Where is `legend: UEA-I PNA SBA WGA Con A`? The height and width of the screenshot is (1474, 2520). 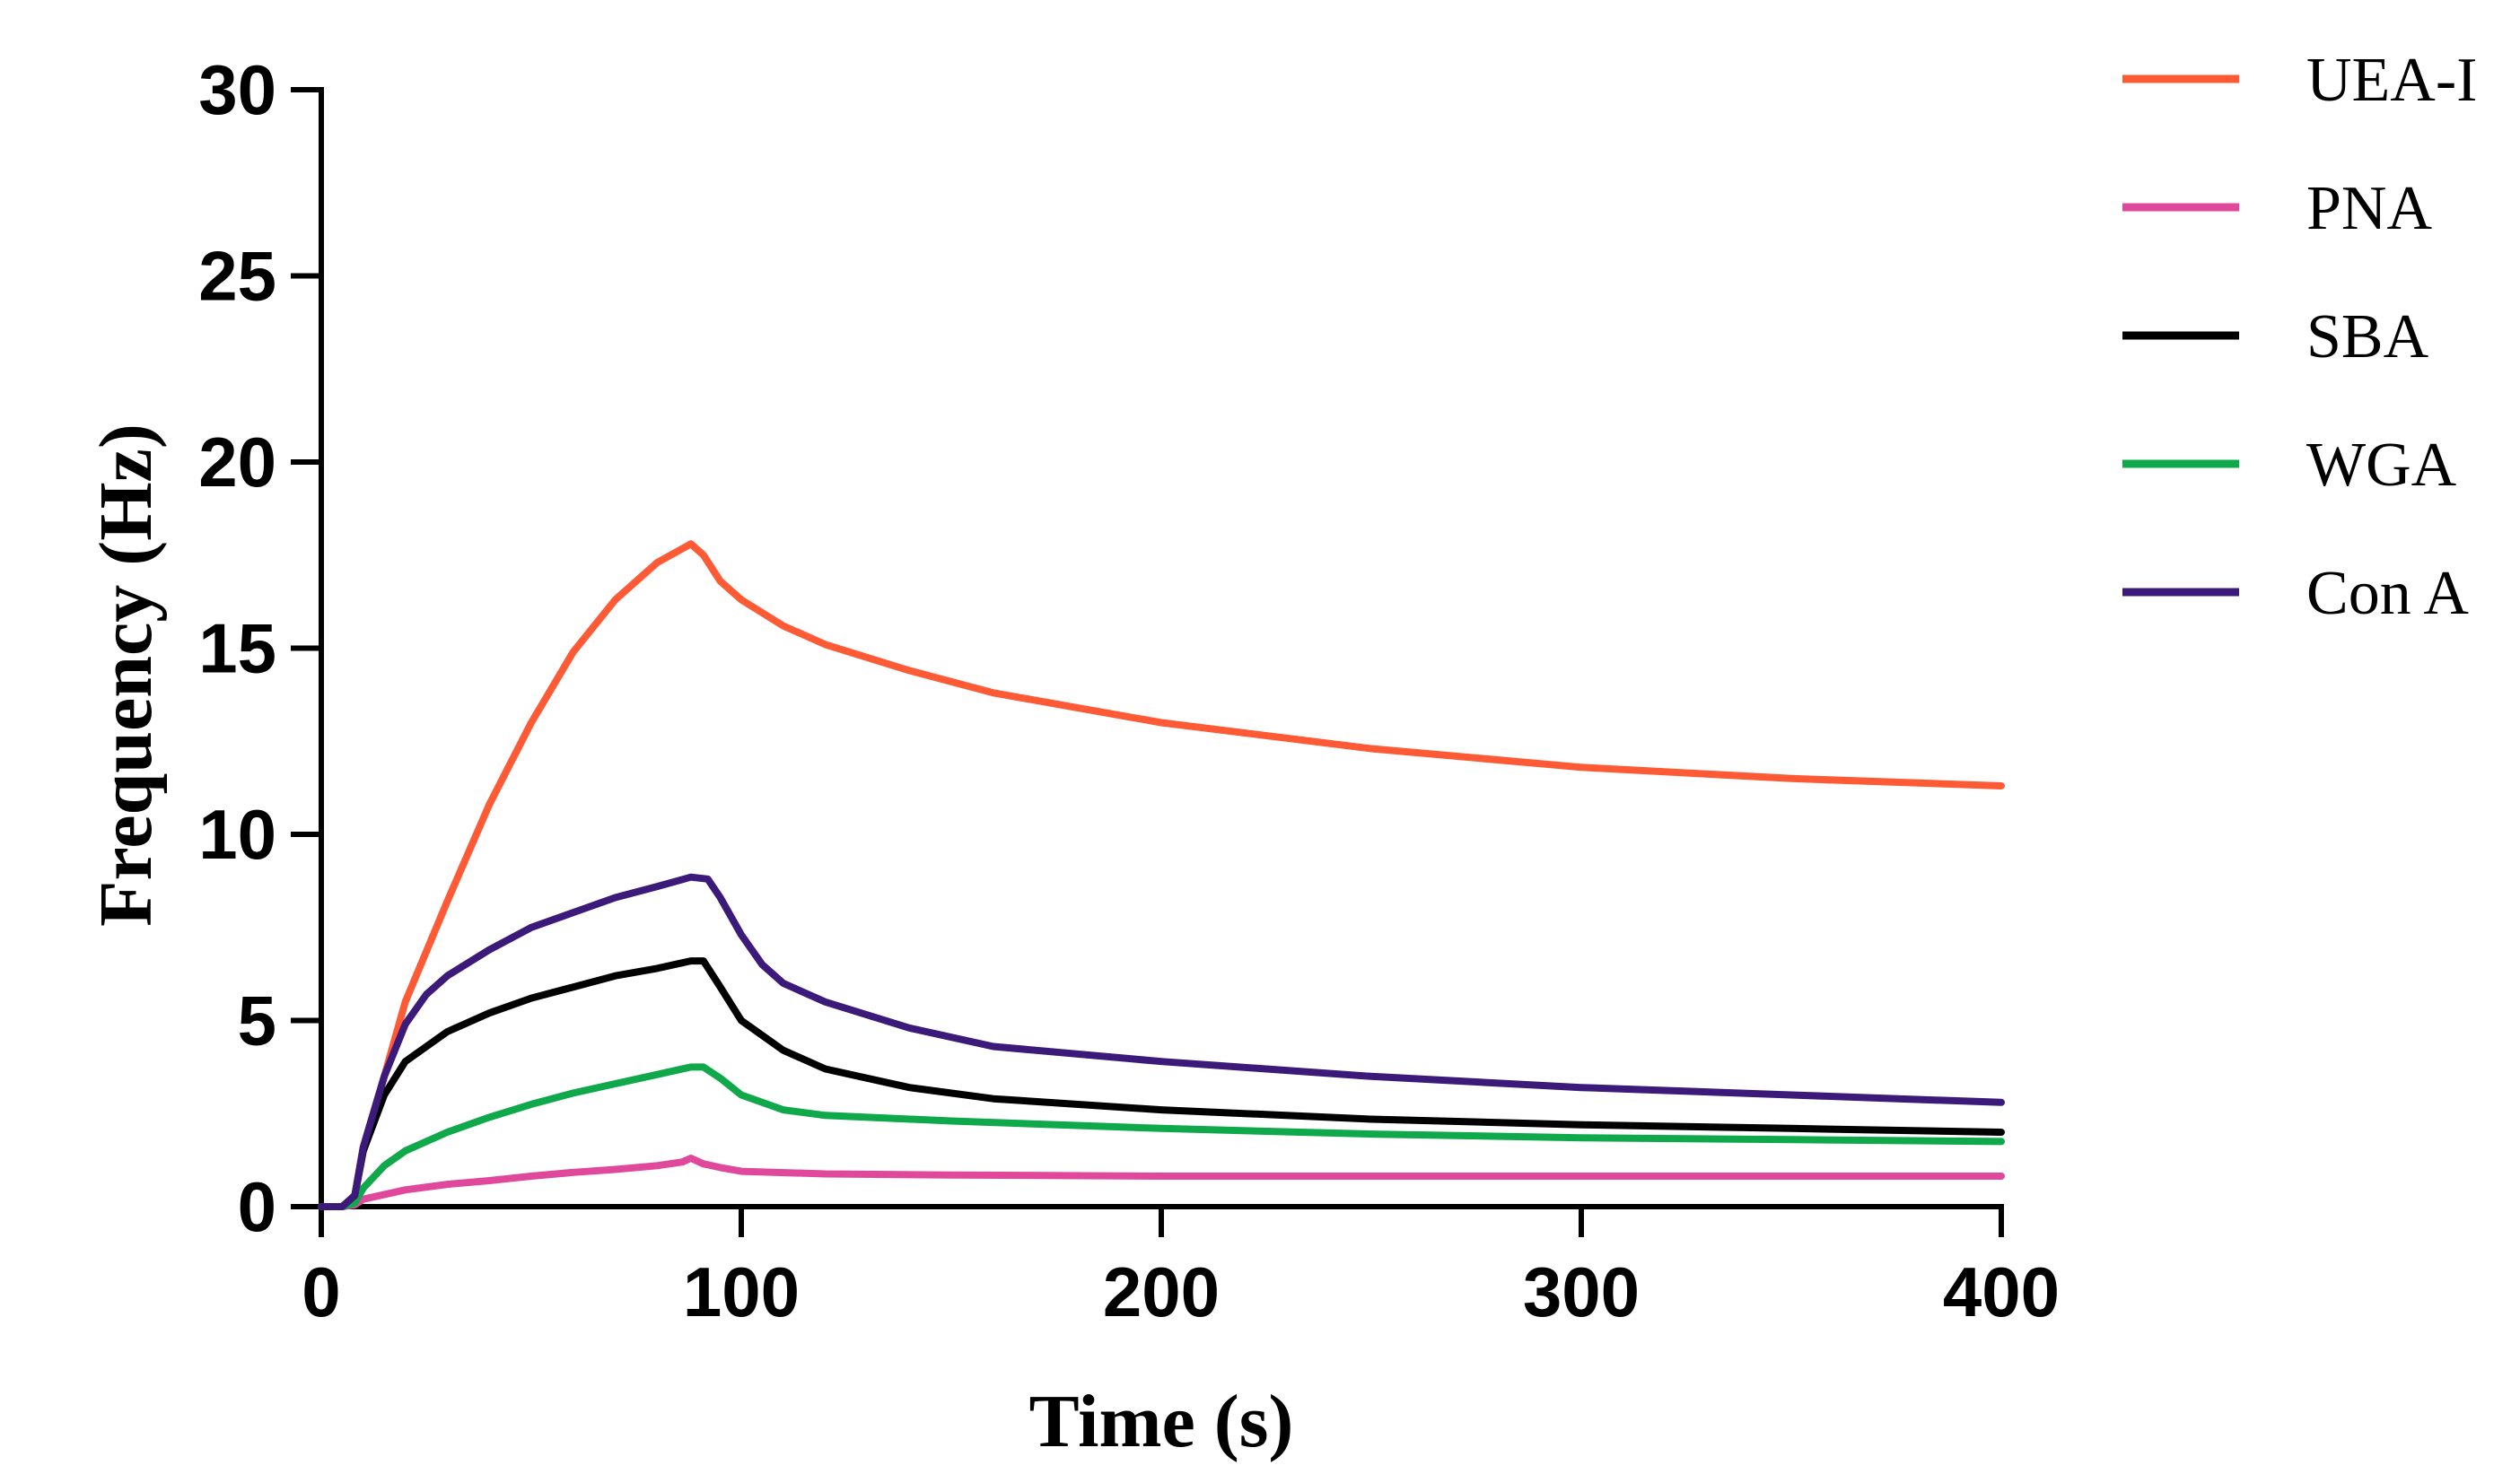
legend: UEA-I PNA SBA WGA Con A is located at coordinates (2300, 337).